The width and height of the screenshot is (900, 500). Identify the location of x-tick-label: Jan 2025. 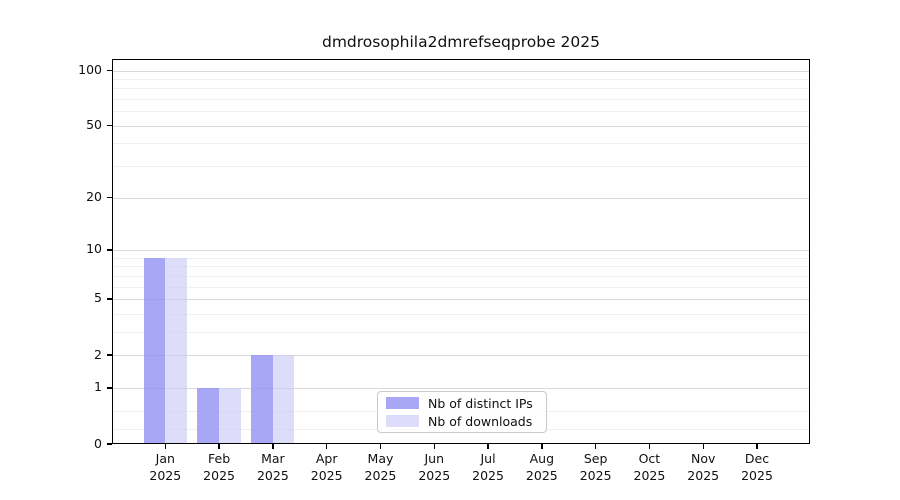
(165, 467).